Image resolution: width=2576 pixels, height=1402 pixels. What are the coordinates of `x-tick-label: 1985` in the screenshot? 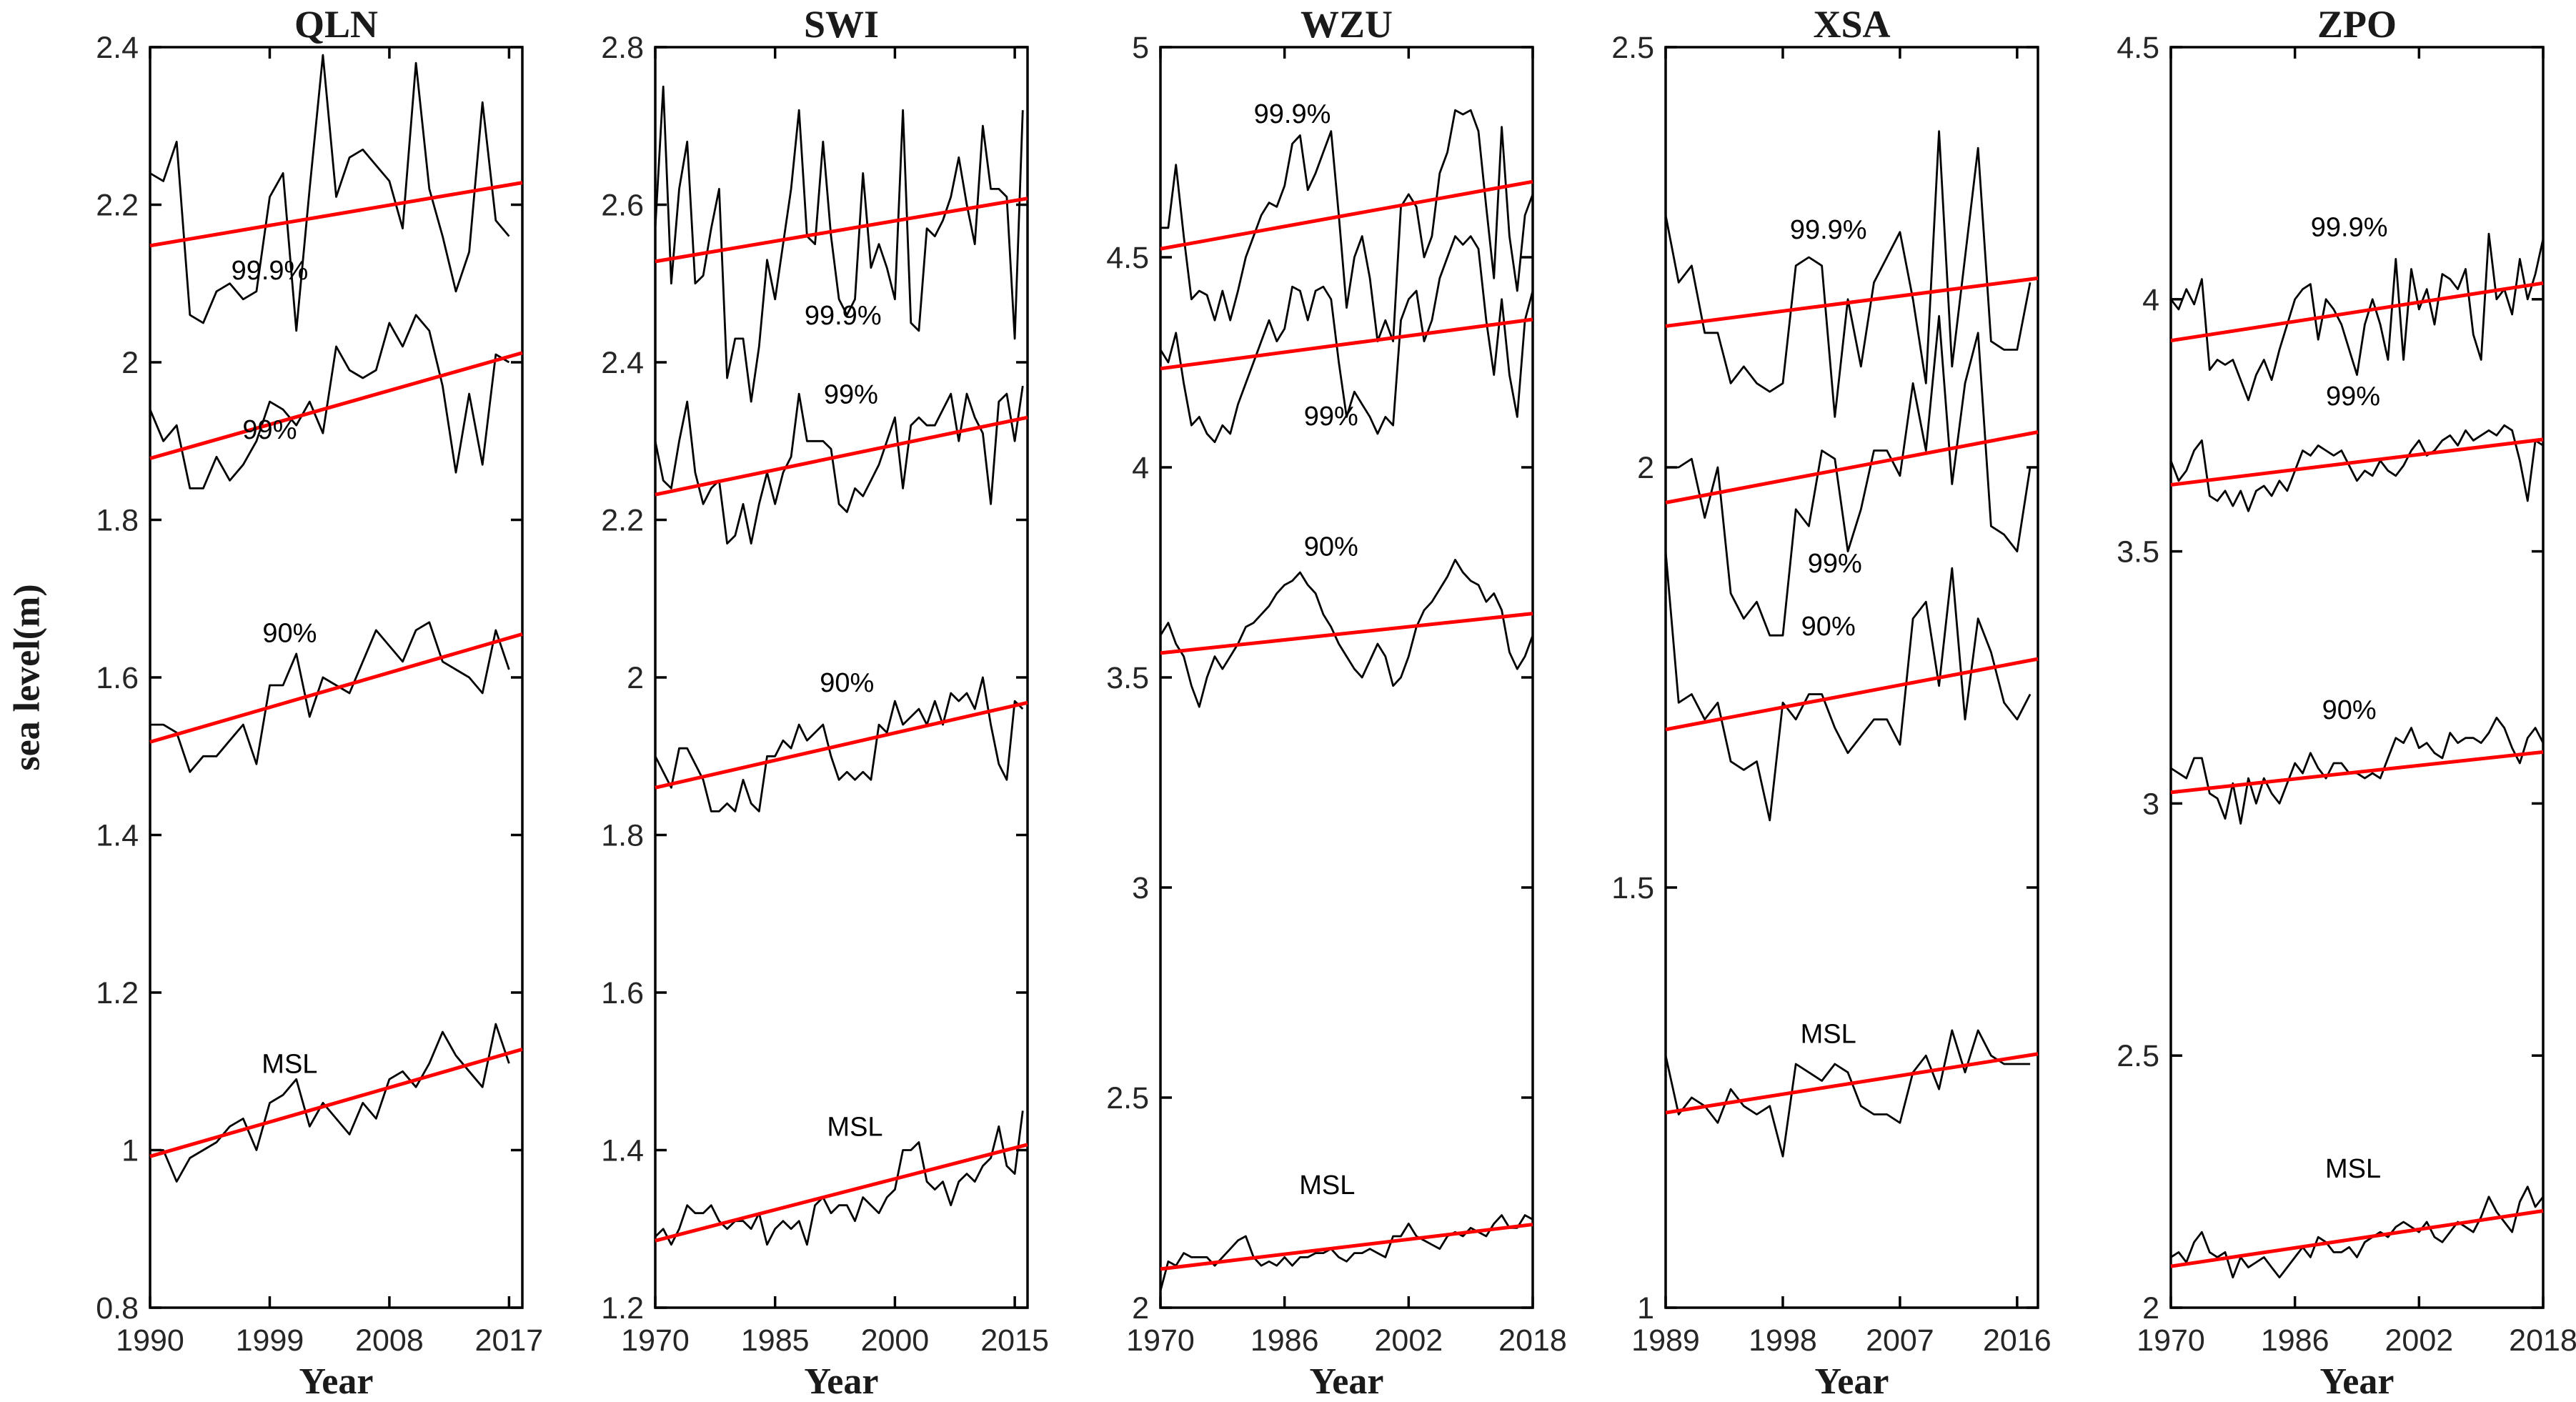 It's located at (775, 1340).